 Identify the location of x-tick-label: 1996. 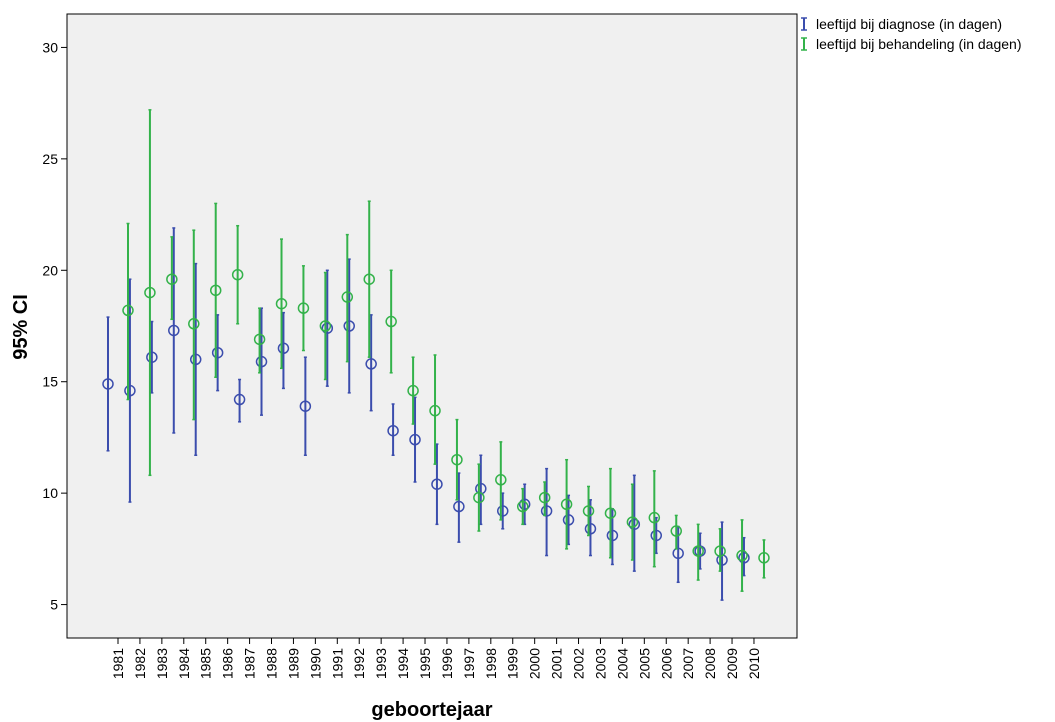
(447, 663).